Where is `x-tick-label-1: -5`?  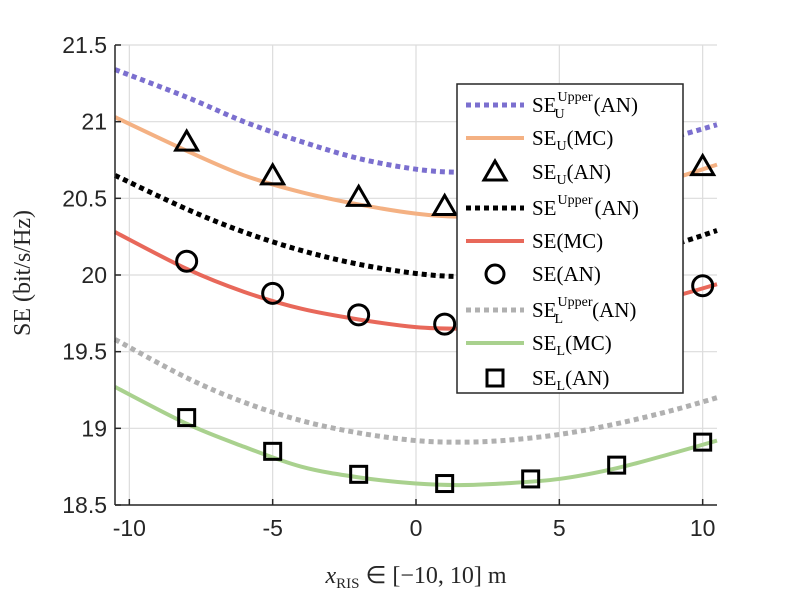 x-tick-label-1: -5 is located at coordinates (272, 528).